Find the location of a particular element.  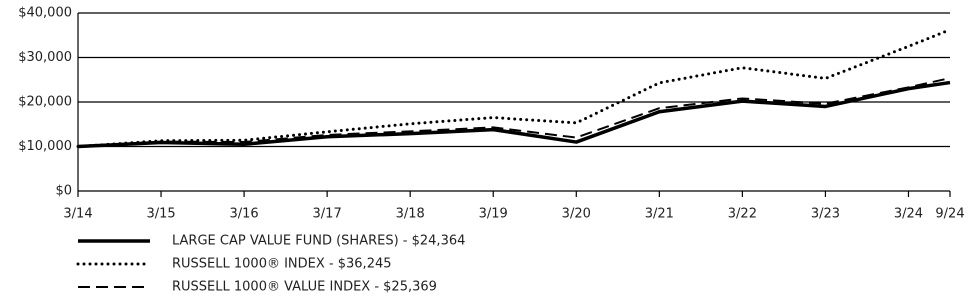

y-tick-label: $20,000 is located at coordinates (45, 102).